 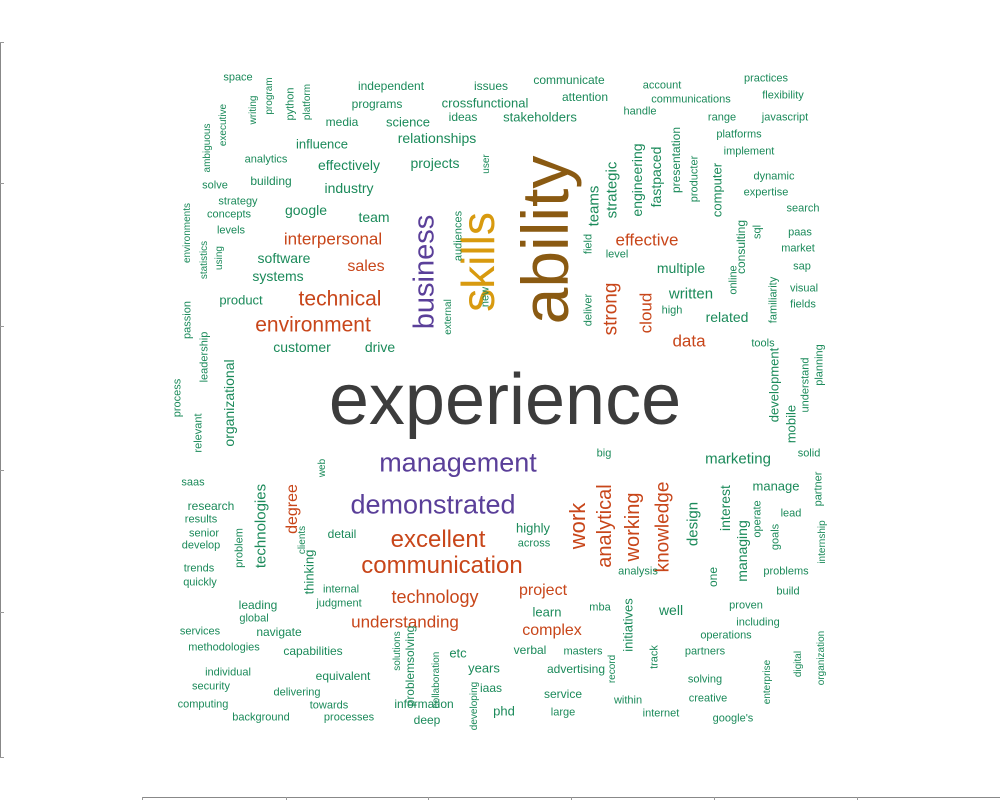 What do you see at coordinates (640, 111) in the screenshot?
I see `word-handle: handle` at bounding box center [640, 111].